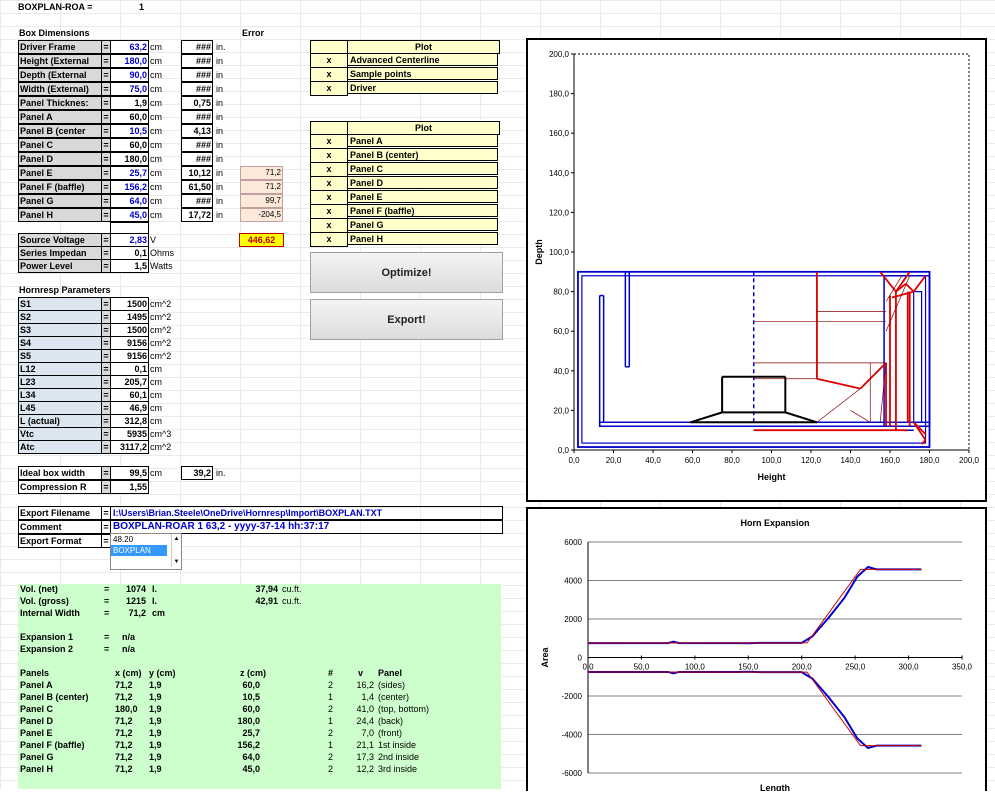 The height and width of the screenshot is (793, 995). What do you see at coordinates (129, 75) in the screenshot?
I see `dim-value: 90,0` at bounding box center [129, 75].